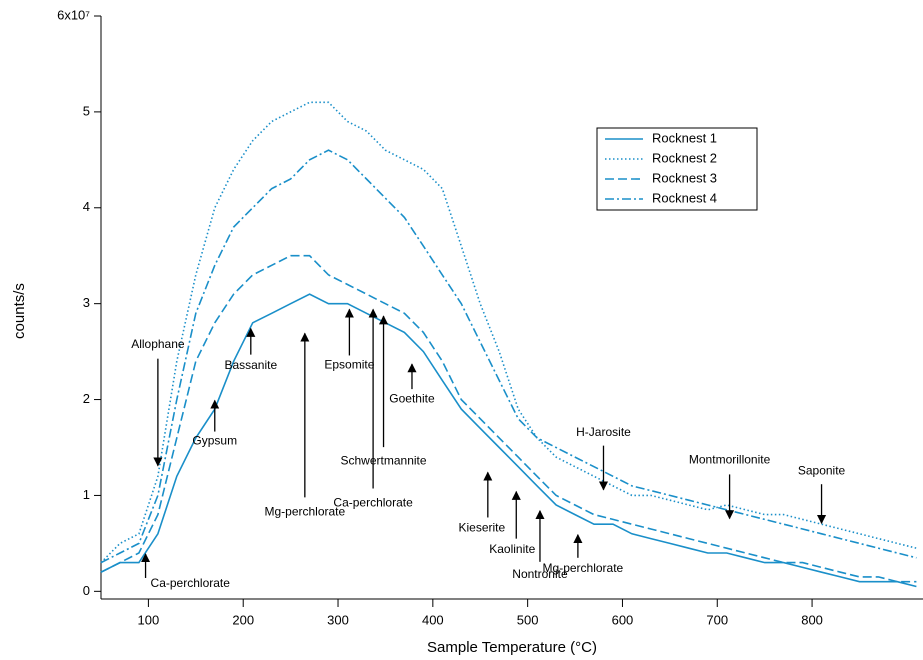 The image size is (923, 660). What do you see at coordinates (19, 311) in the screenshot?
I see `y-axis-title: counts/s` at bounding box center [19, 311].